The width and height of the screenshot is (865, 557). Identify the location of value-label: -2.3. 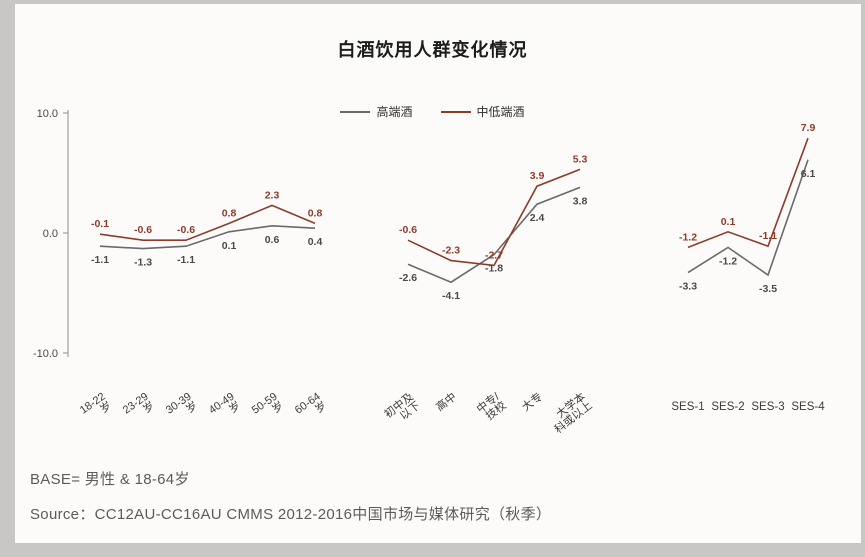
(451, 251).